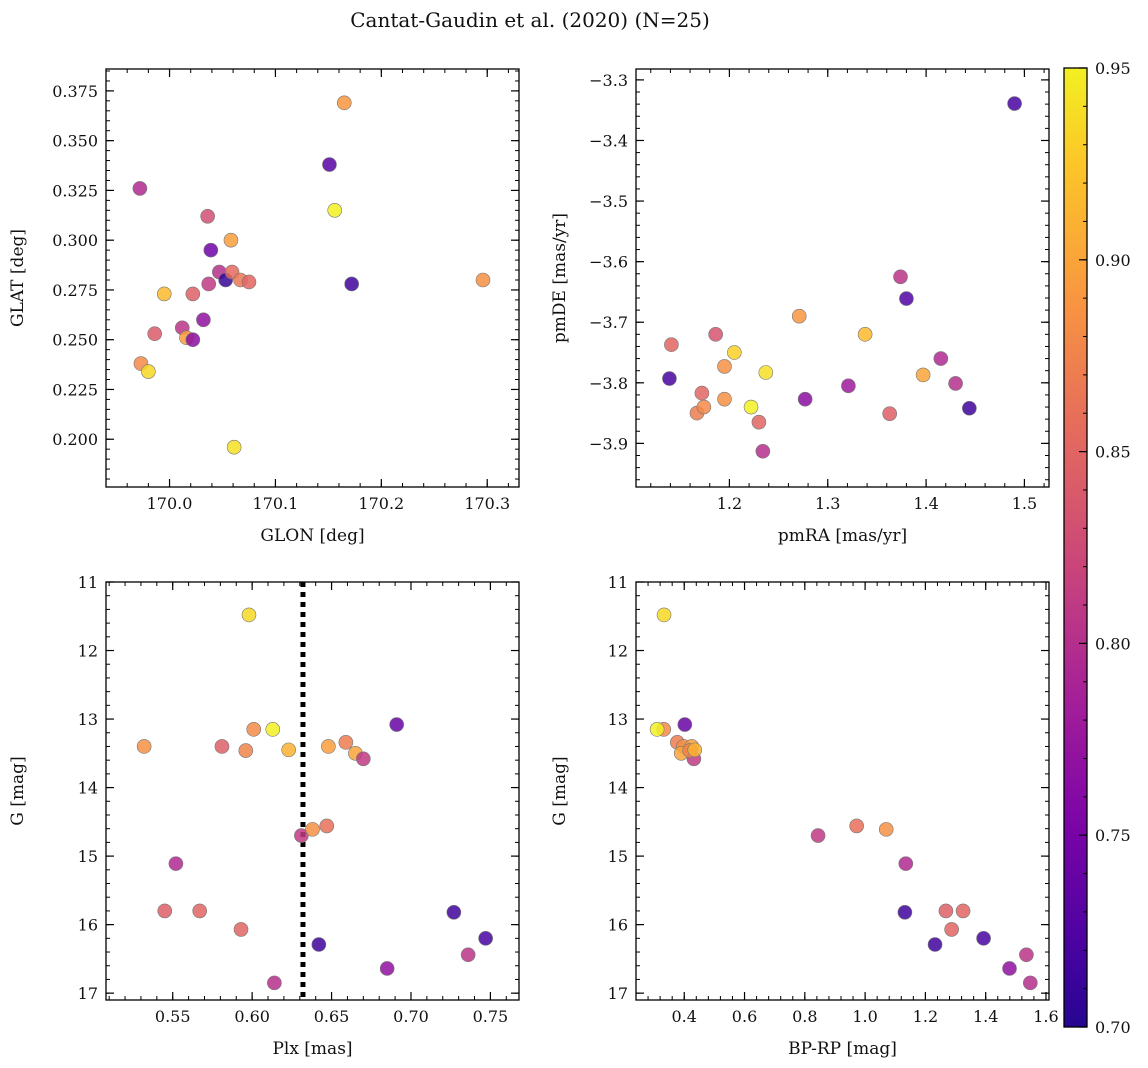 This screenshot has width=1148, height=1068. What do you see at coordinates (1097, 548) in the screenshot?
I see `colorbar: 0.70 0.75 0.80 0.85 0.90 0.95` at bounding box center [1097, 548].